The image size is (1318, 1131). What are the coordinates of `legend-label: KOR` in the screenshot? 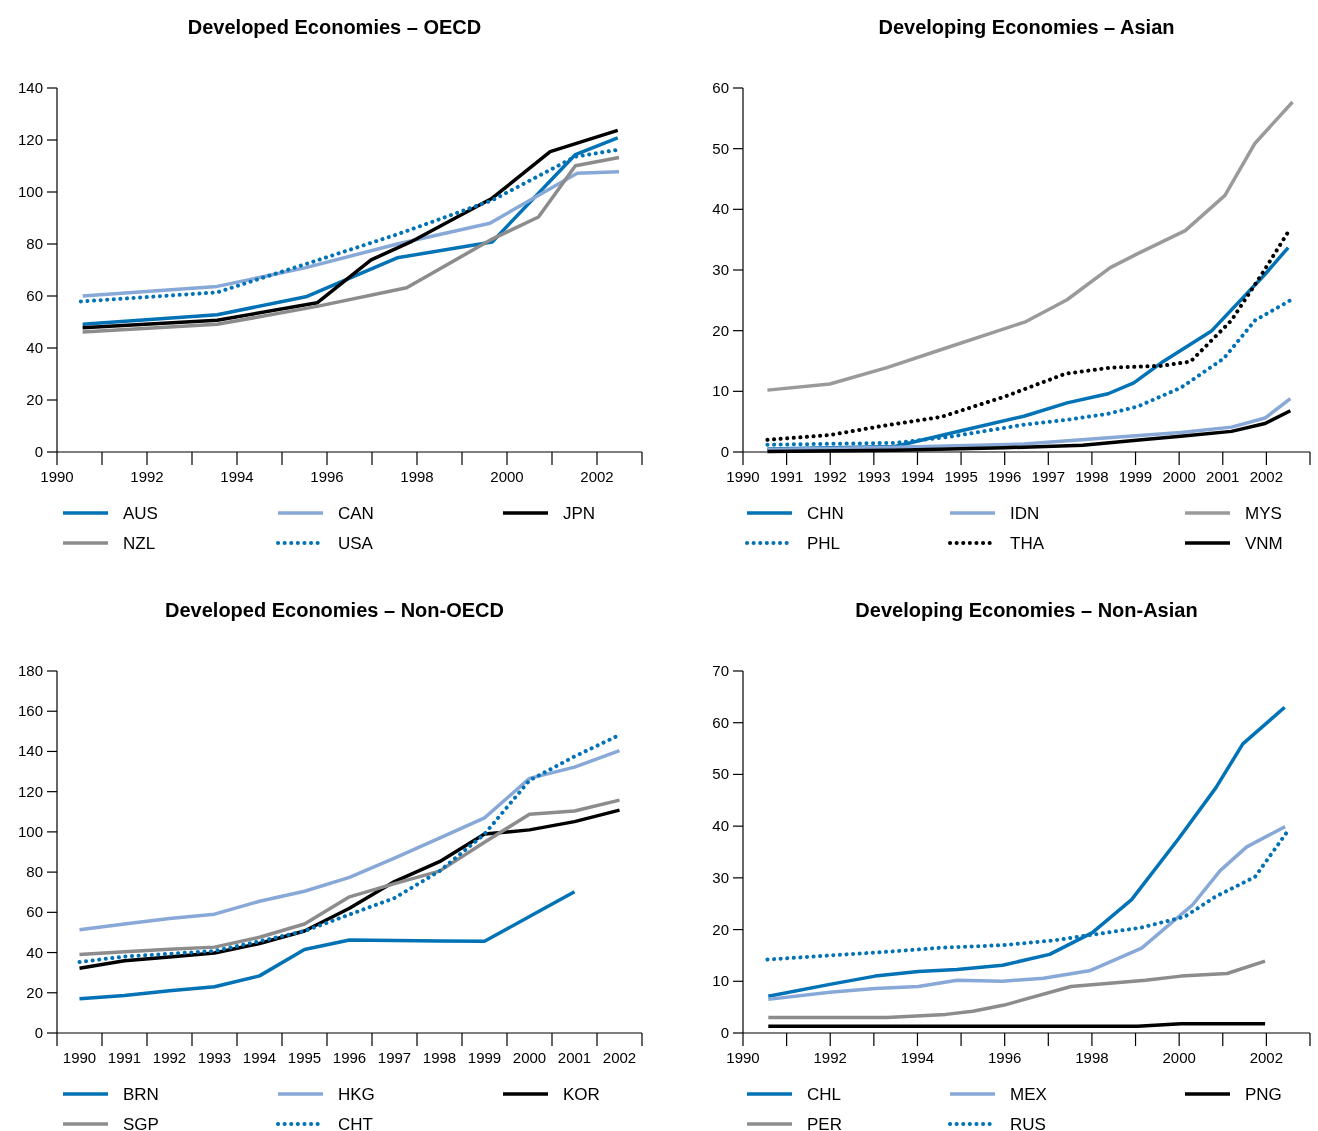 It's located at (581, 1094).